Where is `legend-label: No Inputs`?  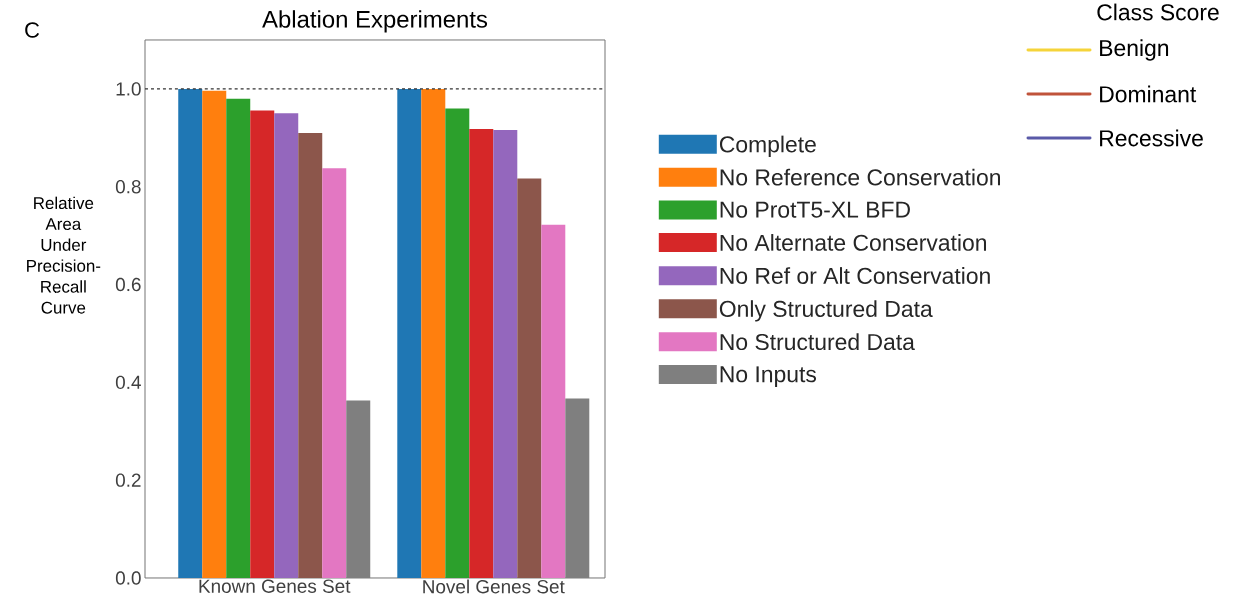
legend-label: No Inputs is located at coordinates (768, 376).